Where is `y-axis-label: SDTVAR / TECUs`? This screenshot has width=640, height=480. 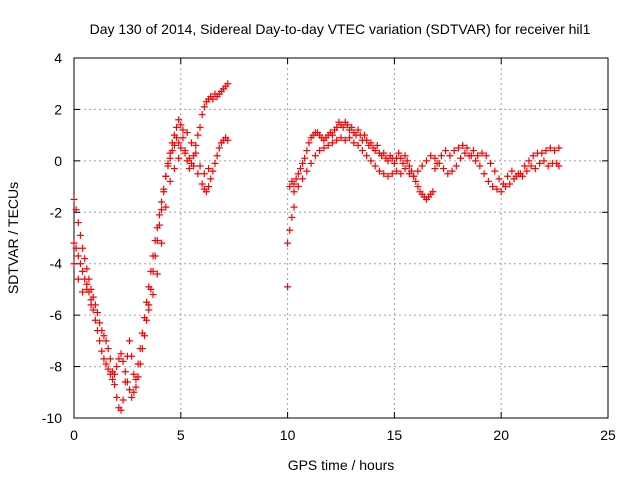
y-axis-label: SDTVAR / TECUs is located at coordinates (13, 238).